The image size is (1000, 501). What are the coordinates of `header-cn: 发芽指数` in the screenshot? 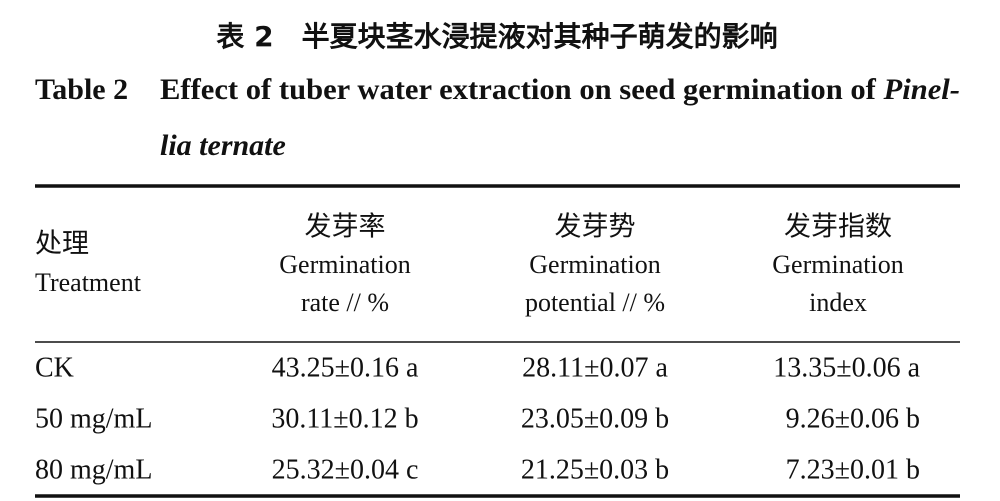 It's located at (838, 227).